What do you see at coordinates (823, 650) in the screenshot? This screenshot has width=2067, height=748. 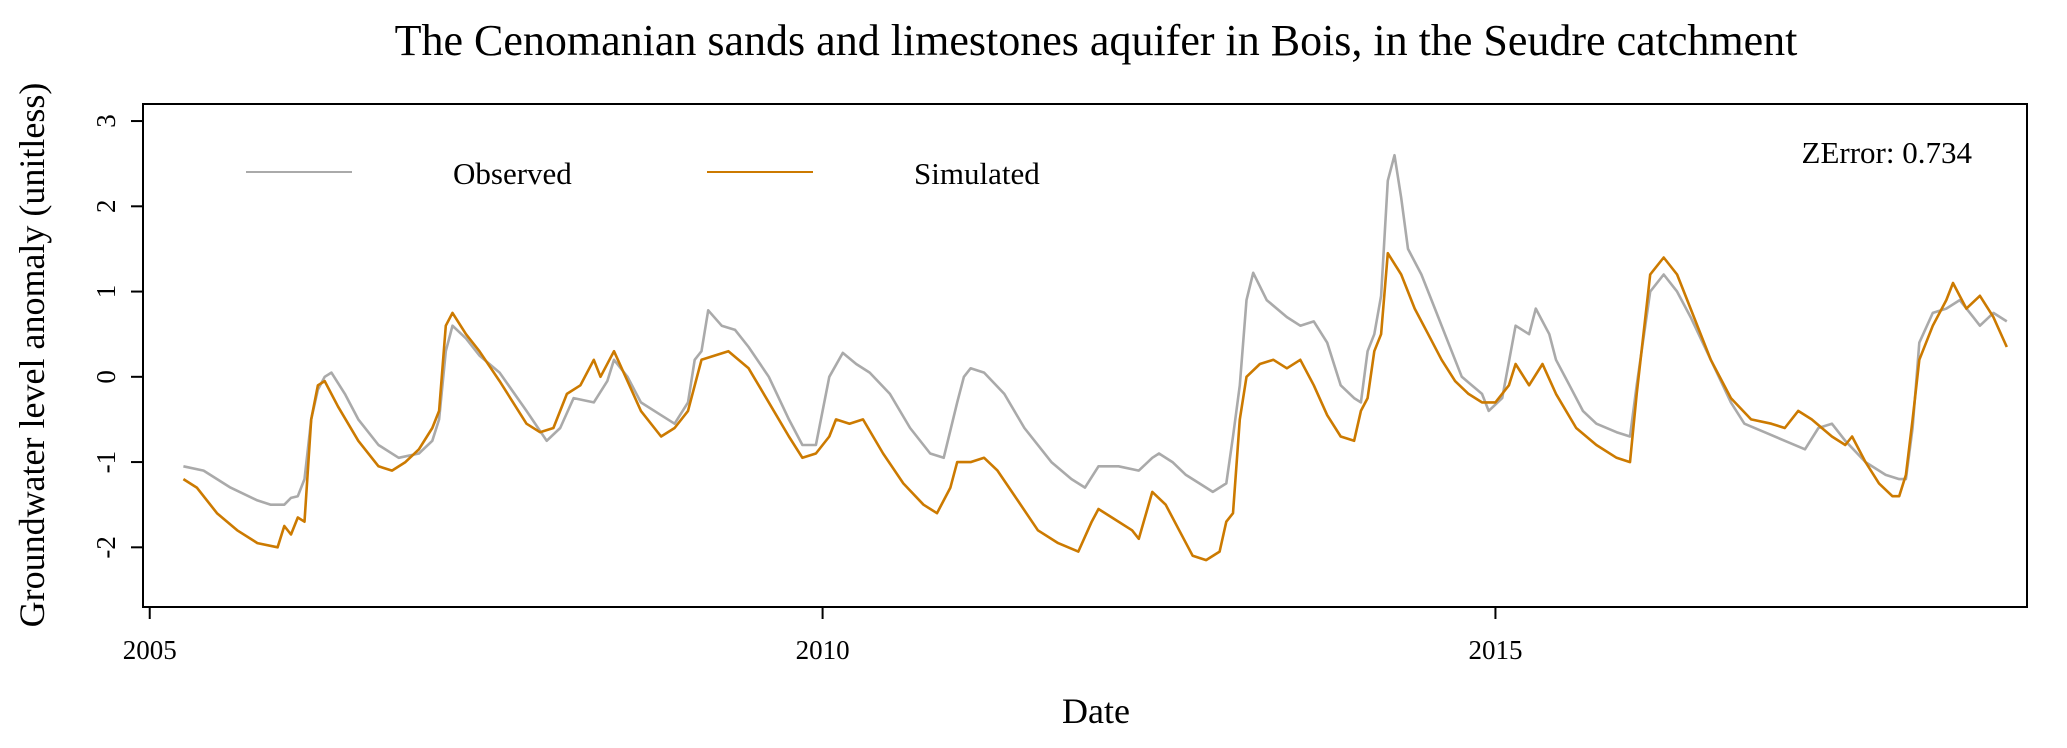 I see `x-tick-label: 2010` at bounding box center [823, 650].